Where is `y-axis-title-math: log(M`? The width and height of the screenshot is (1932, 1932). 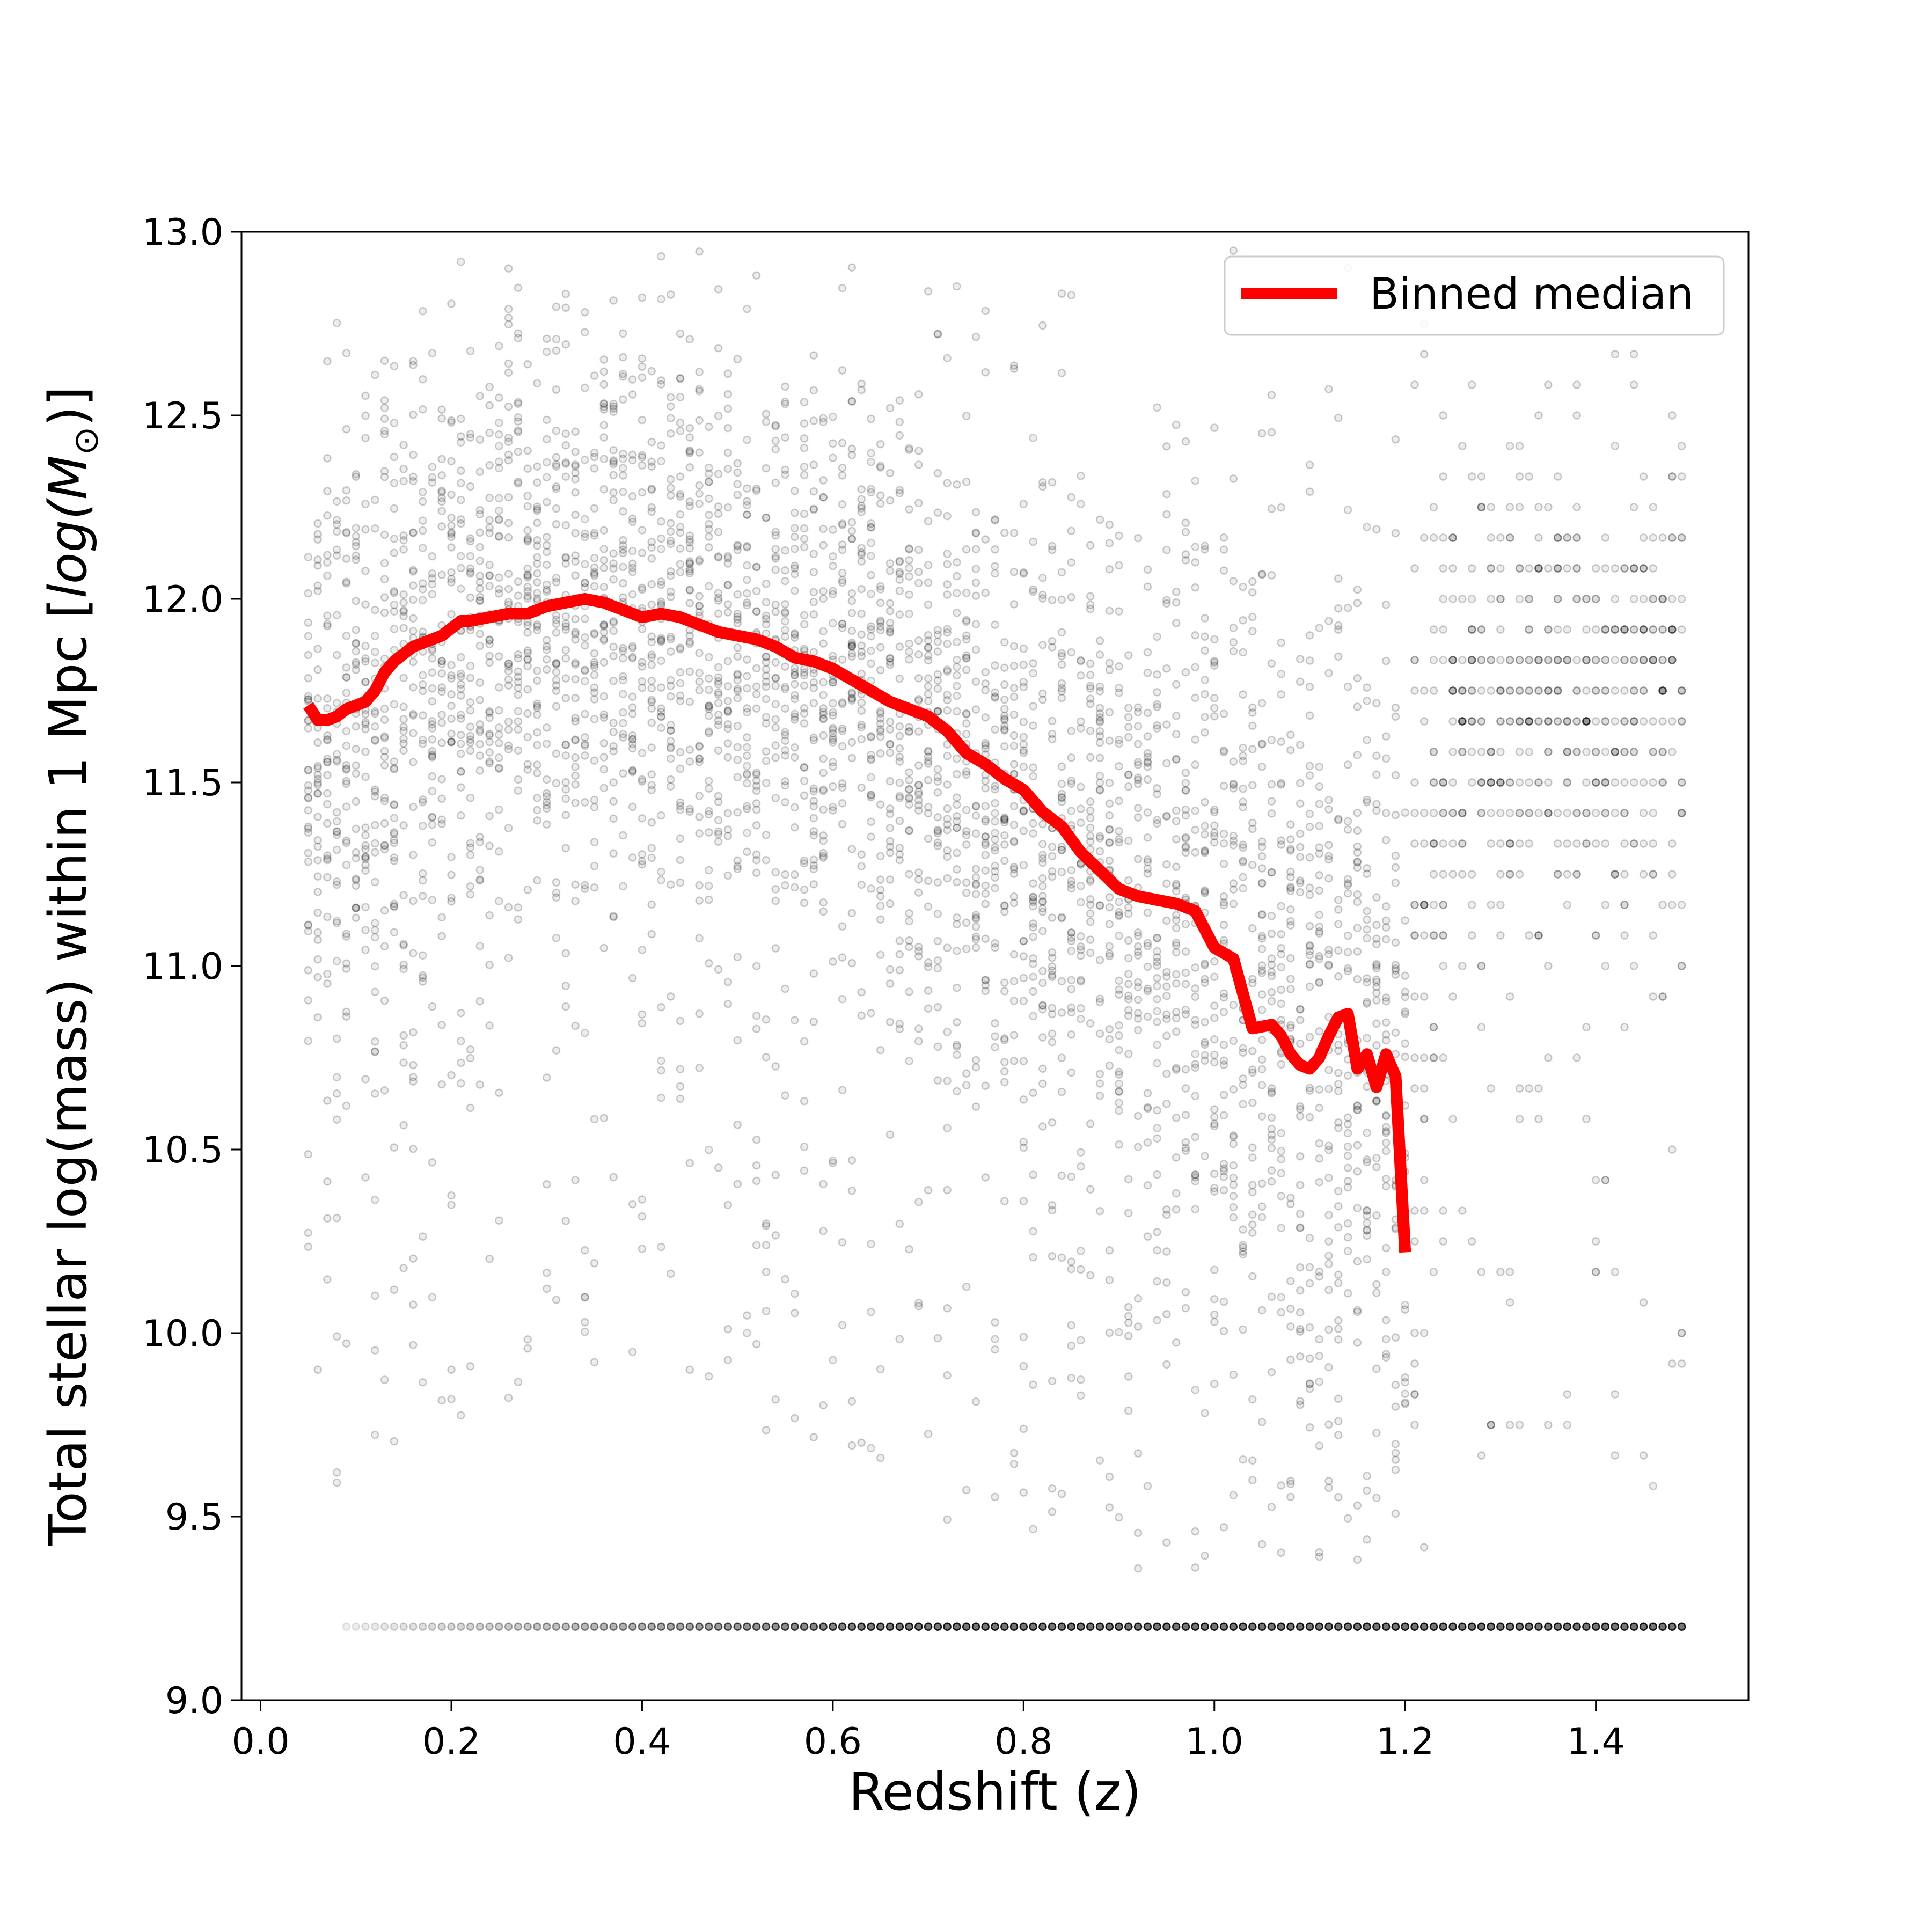 y-axis-title-math: log(M is located at coordinates (68, 526).